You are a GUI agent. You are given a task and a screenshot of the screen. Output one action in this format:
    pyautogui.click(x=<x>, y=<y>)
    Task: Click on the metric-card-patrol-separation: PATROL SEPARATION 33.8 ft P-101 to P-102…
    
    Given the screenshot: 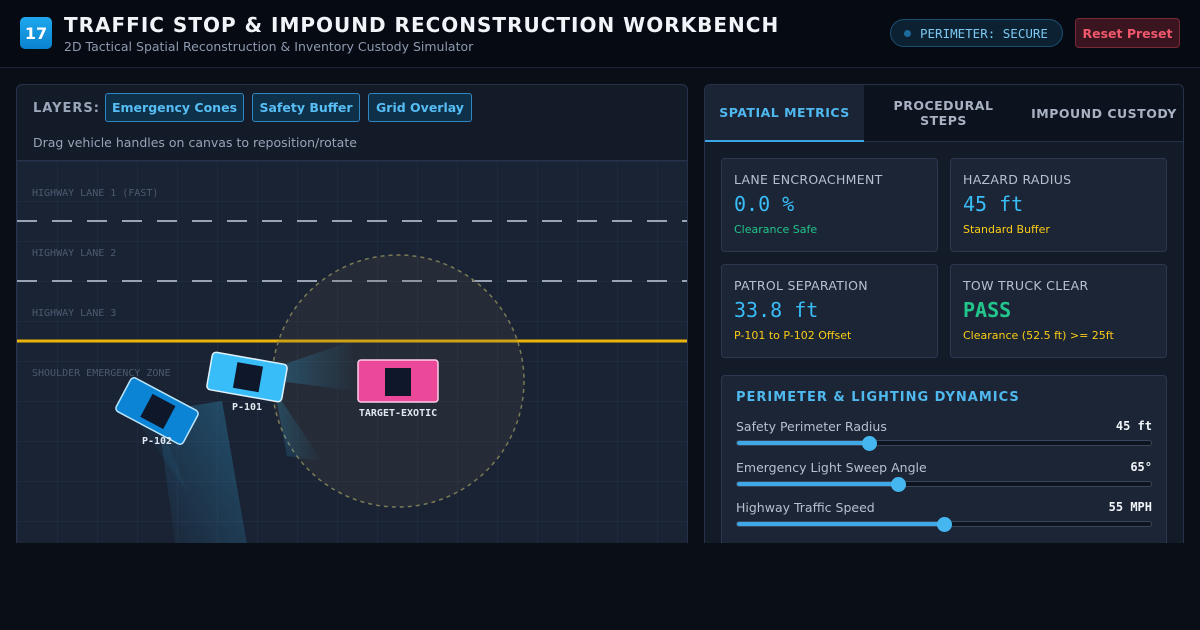 What is the action you would take?
    pyautogui.click(x=829, y=311)
    